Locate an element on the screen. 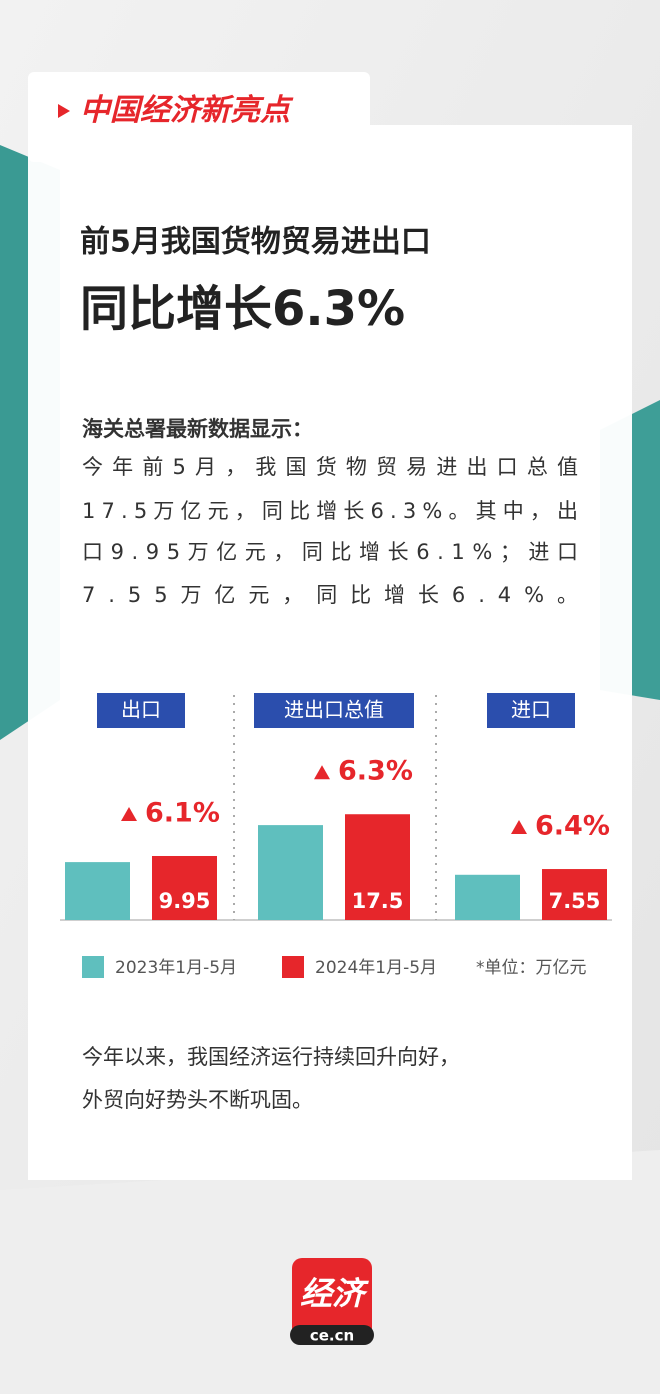 Image resolution: width=660 pixels, height=1398 pixels. paragraph: 口9.95万亿元，同比增长6.1%；进口 is located at coordinates (330, 552).